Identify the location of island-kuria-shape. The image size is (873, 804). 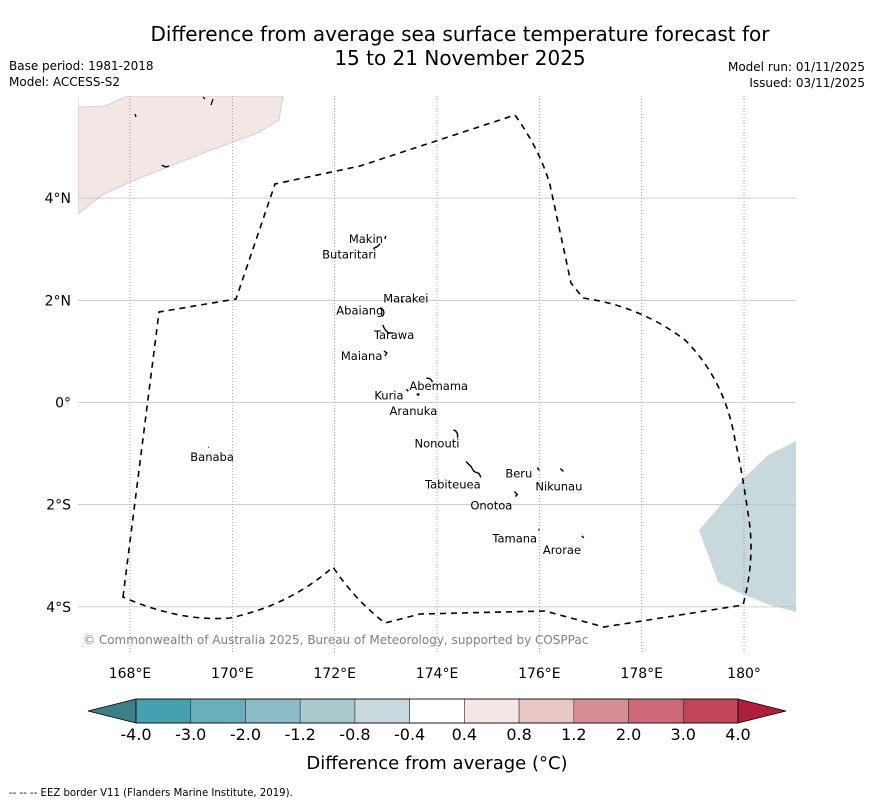
(407, 390).